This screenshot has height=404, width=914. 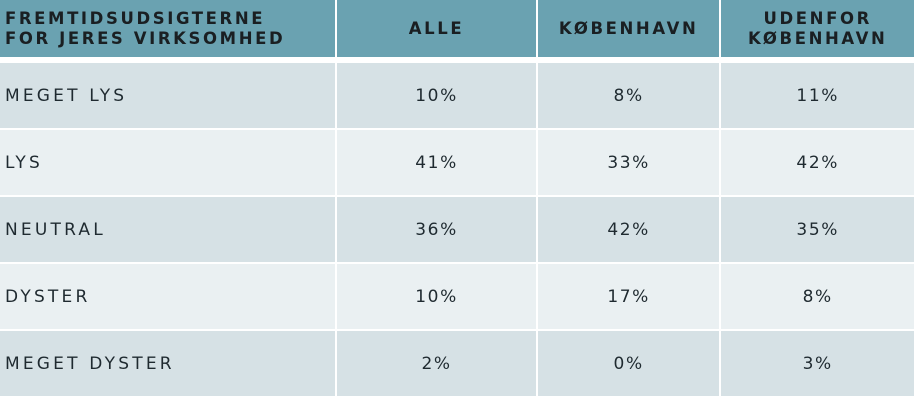 What do you see at coordinates (436, 363) in the screenshot?
I see `value-alle: 2%` at bounding box center [436, 363].